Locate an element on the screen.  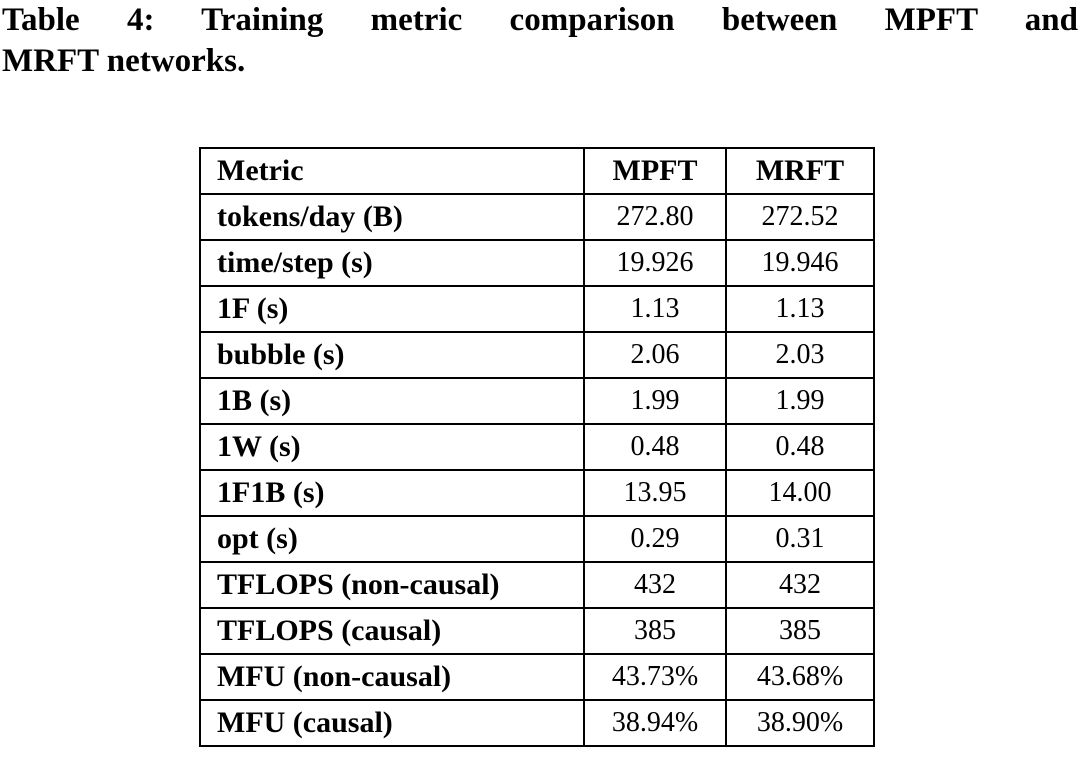
mpft-value-cell: 19.926 is located at coordinates (655, 263).